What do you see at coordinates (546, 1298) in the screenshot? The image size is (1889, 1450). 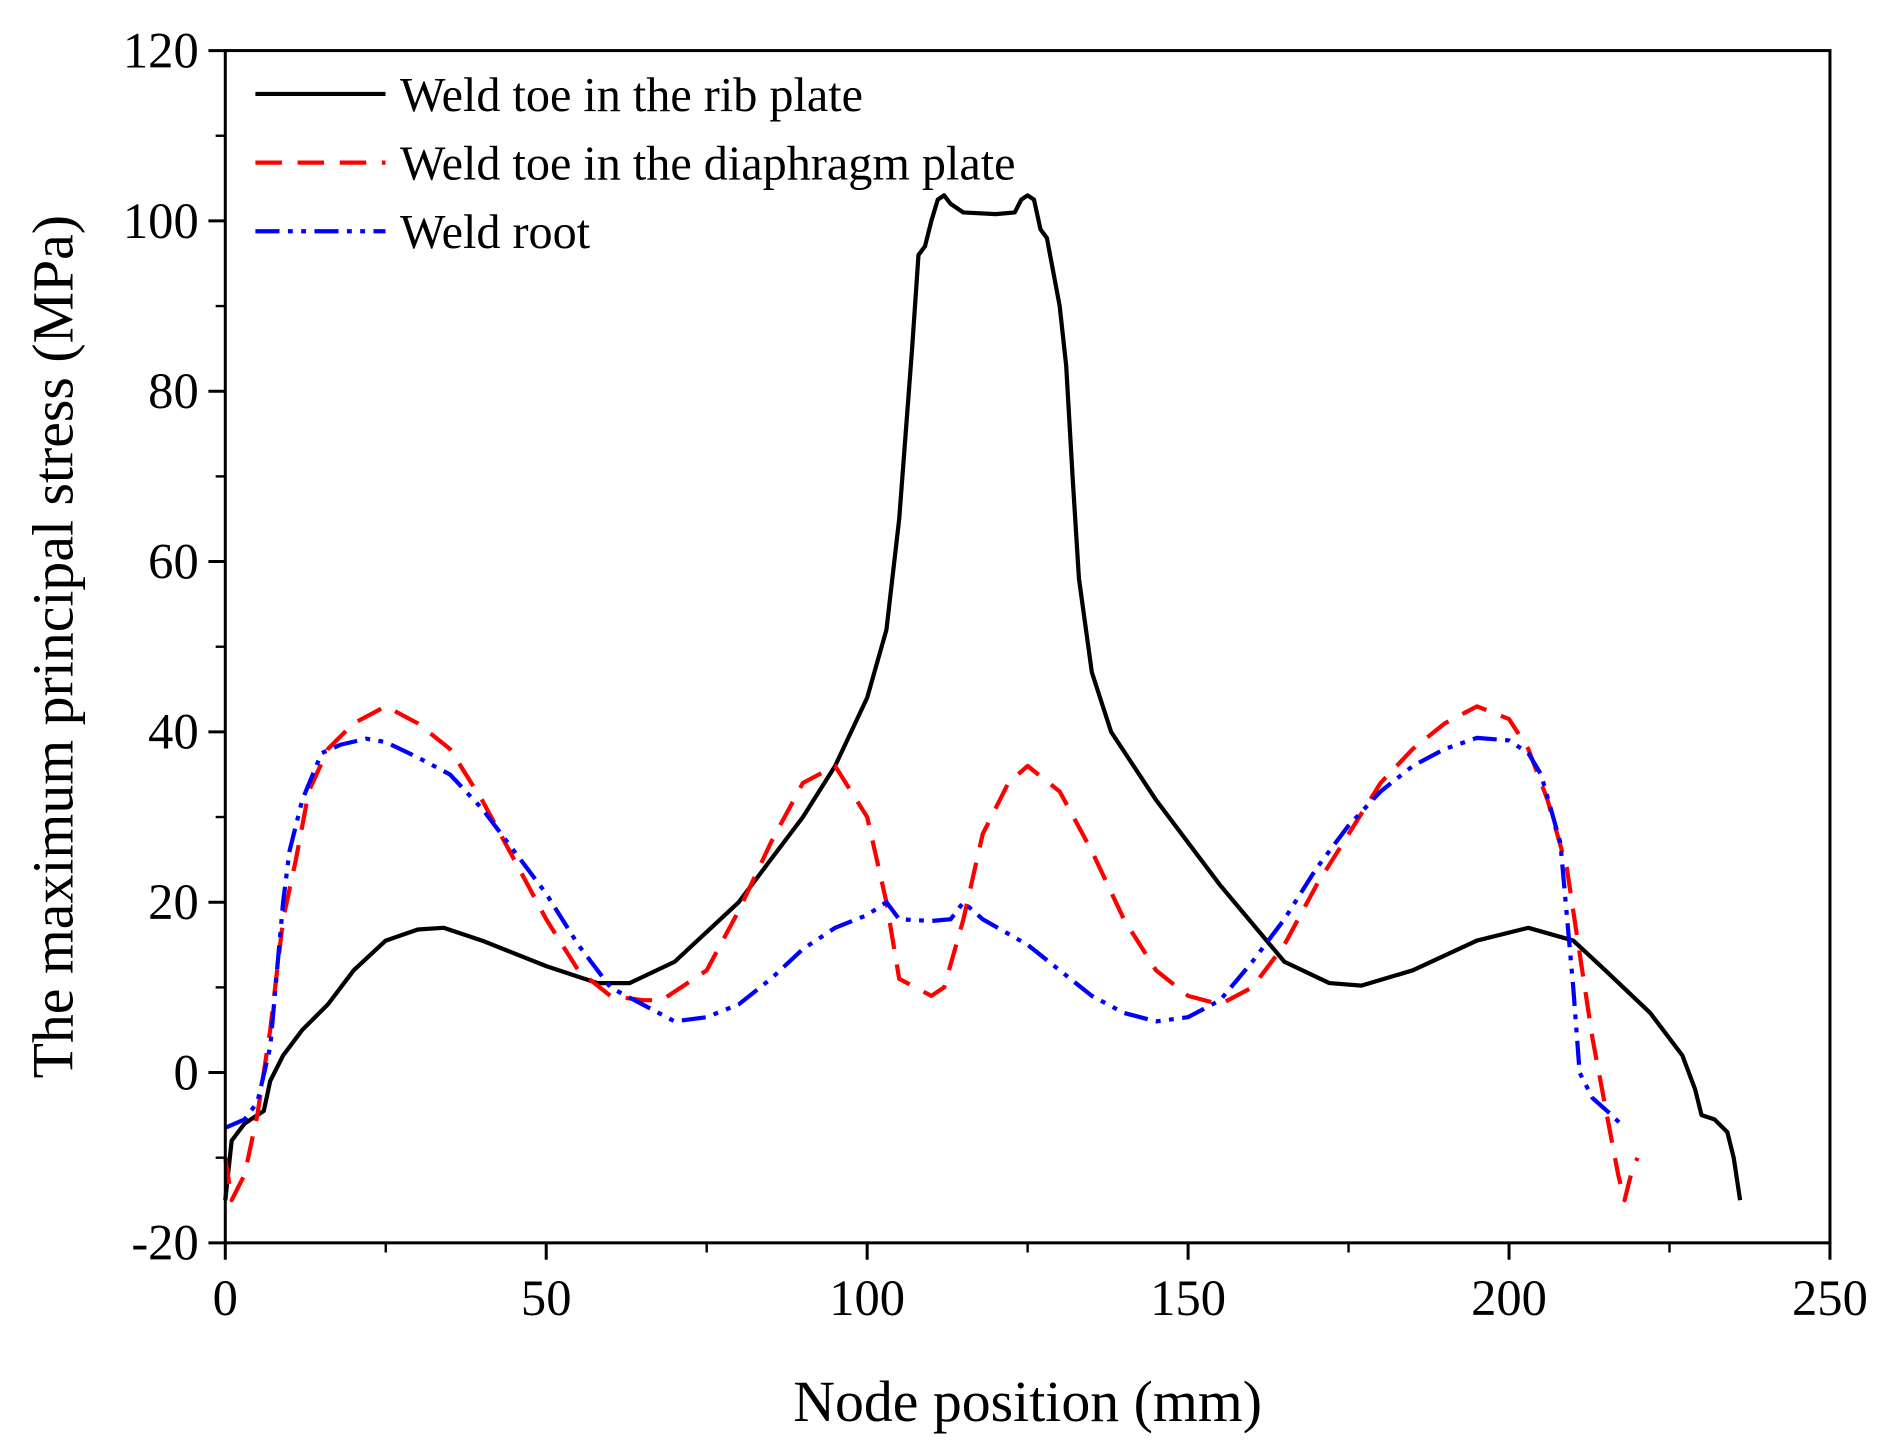 I see `x-tick-label: 50` at bounding box center [546, 1298].